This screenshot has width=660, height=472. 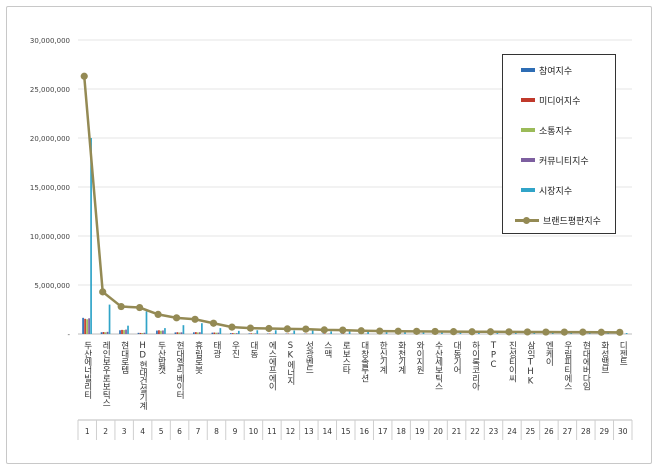 What do you see at coordinates (198, 358) in the screenshot?
I see `x-category-label: 휴림로봇` at bounding box center [198, 358].